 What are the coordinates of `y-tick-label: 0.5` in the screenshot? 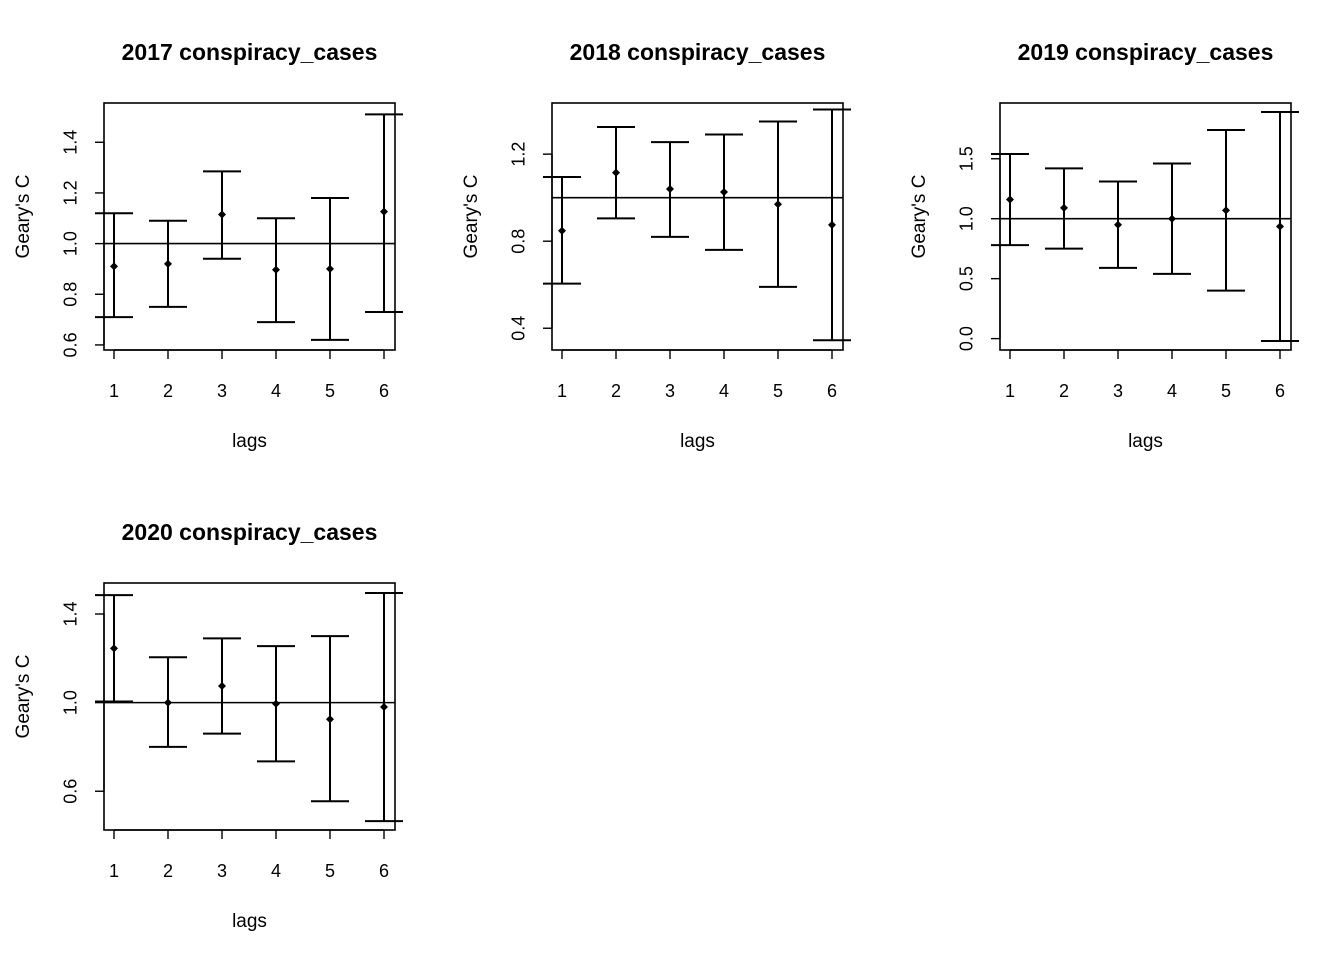 It's located at (967, 278).